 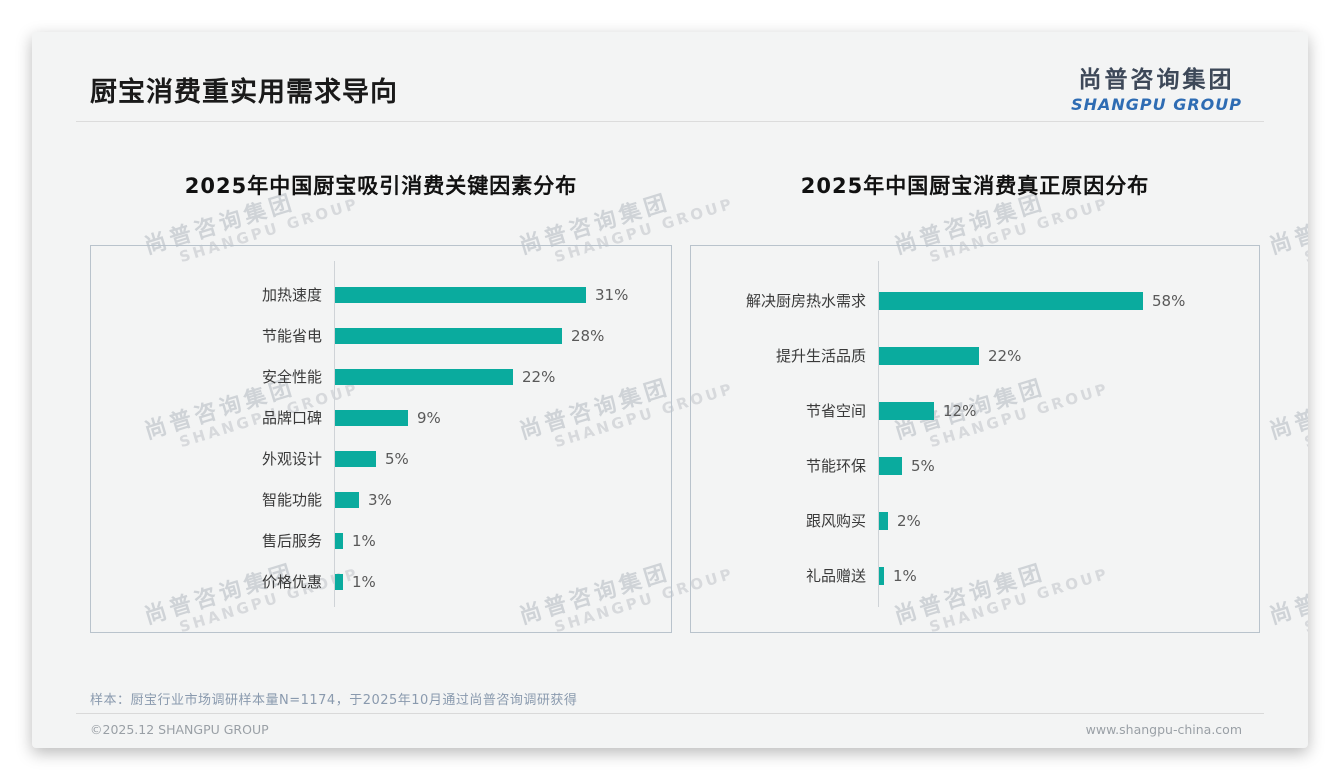 I want to click on chart-row: 节能省电 28%, so click(x=381, y=335).